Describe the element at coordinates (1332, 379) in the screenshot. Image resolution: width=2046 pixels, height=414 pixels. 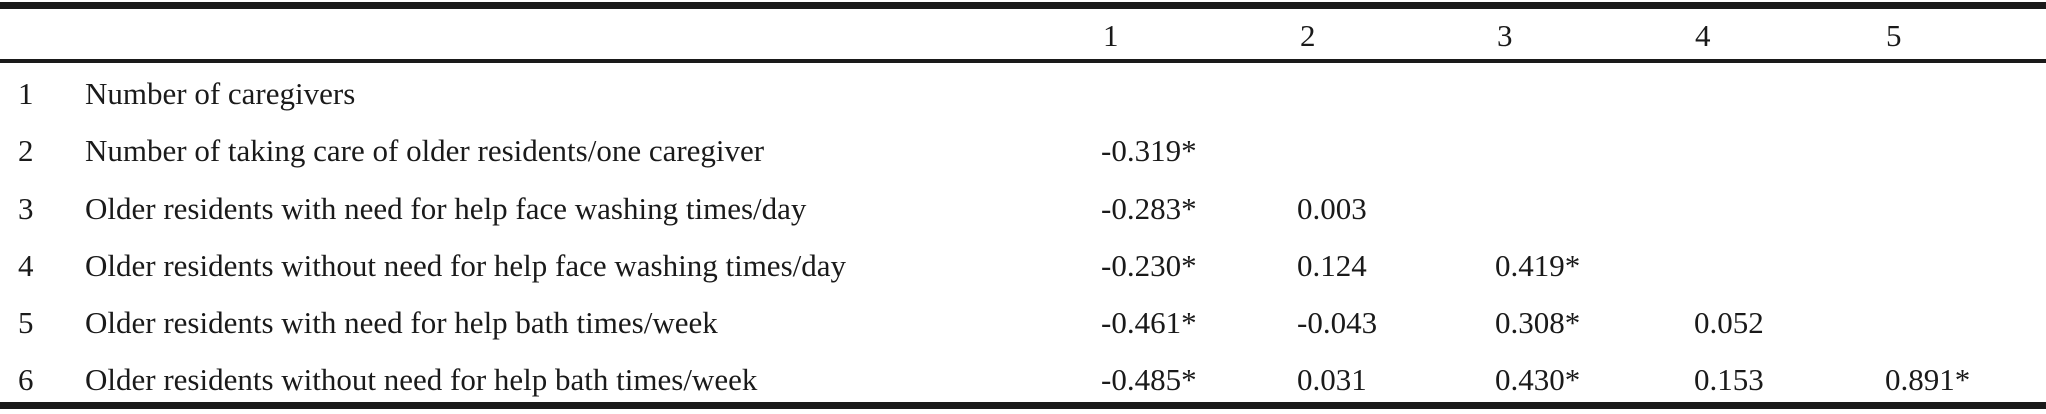
I see `correlation-value: 0.031` at that location.